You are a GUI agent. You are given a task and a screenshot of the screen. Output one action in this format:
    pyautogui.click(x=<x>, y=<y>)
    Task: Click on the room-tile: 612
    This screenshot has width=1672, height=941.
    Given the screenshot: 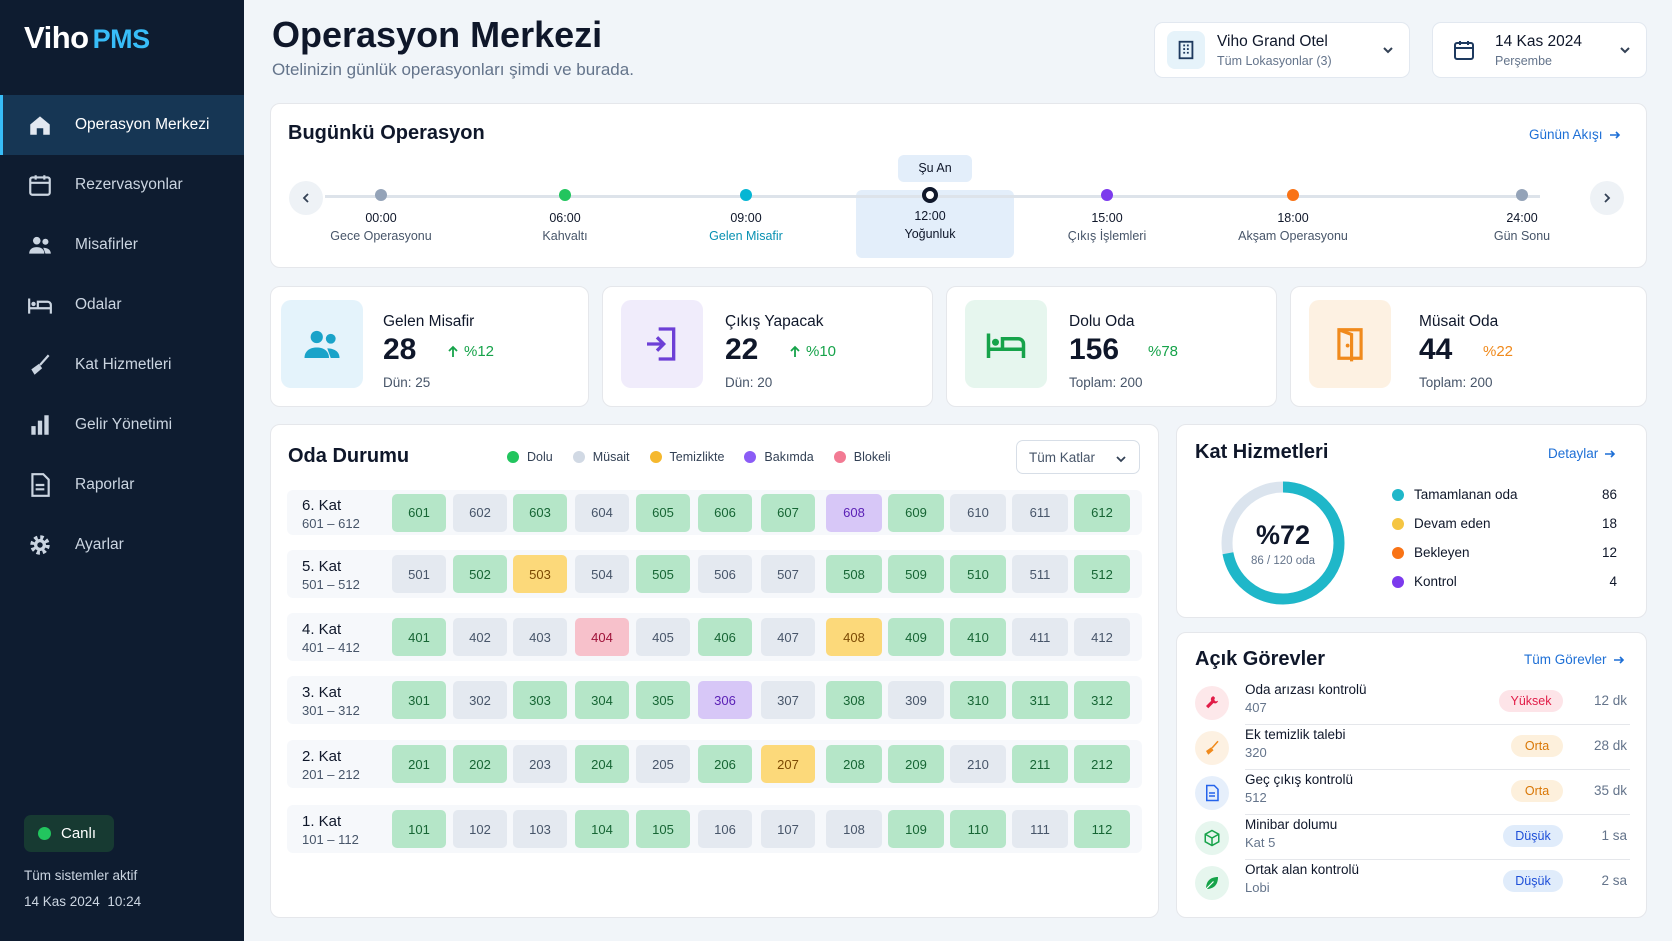 What is the action you would take?
    pyautogui.click(x=1102, y=512)
    